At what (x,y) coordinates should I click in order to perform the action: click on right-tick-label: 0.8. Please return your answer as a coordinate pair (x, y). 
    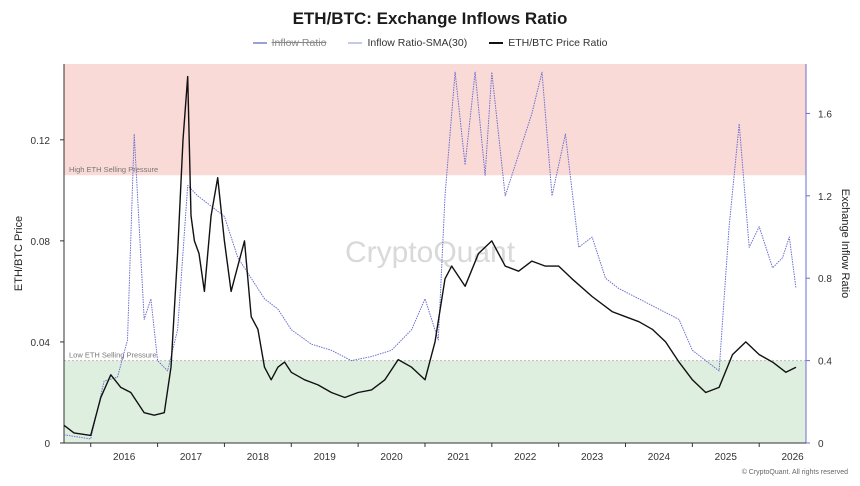
    Looking at the image, I should click on (825, 279).